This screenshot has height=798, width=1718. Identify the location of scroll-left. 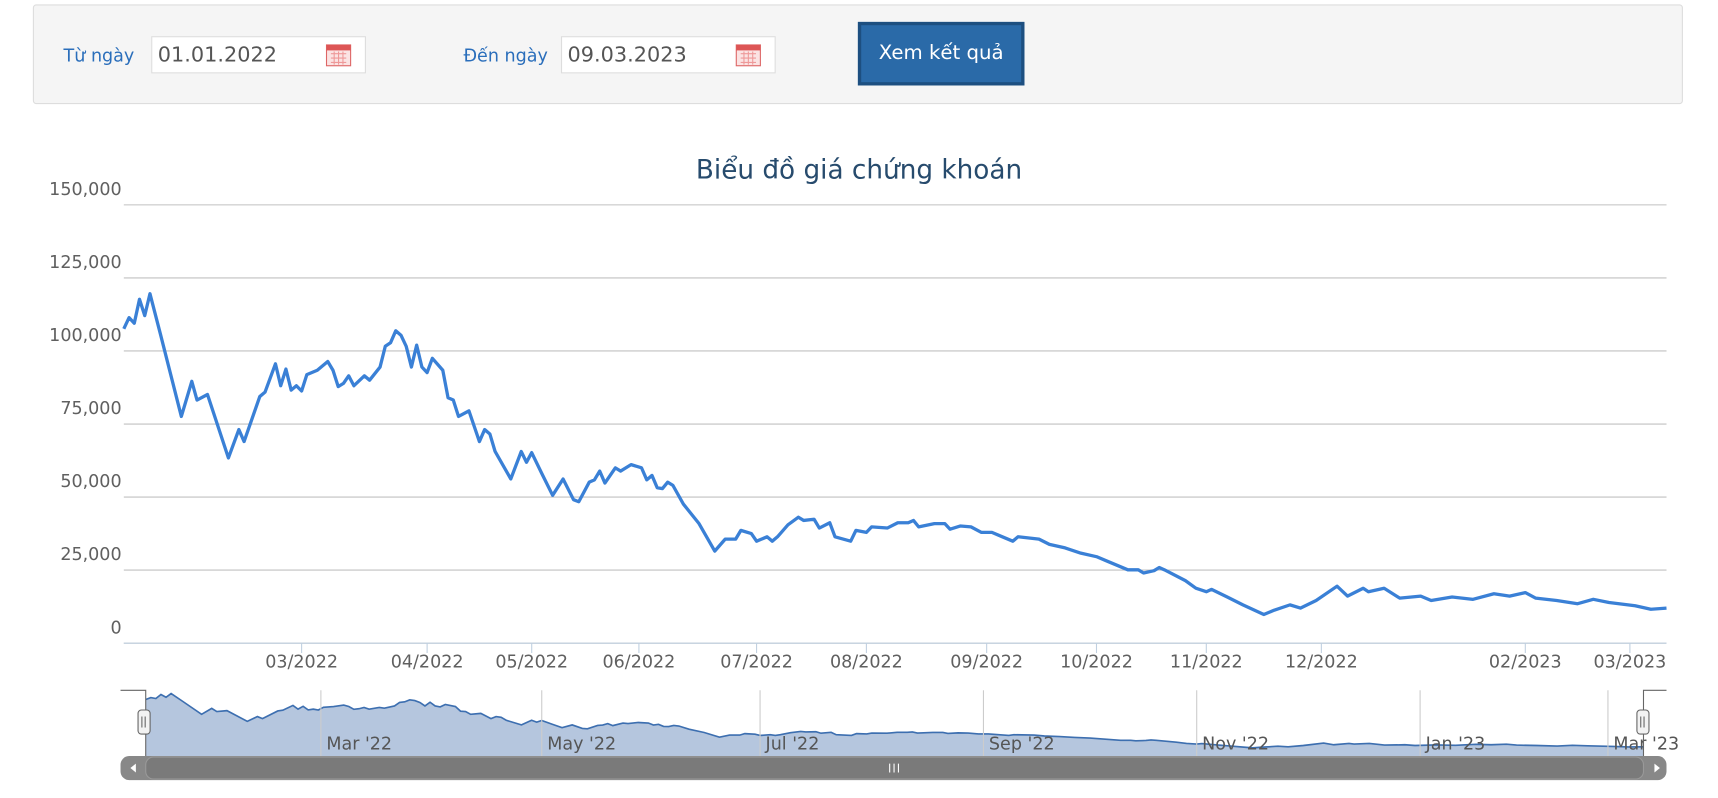
(133, 768).